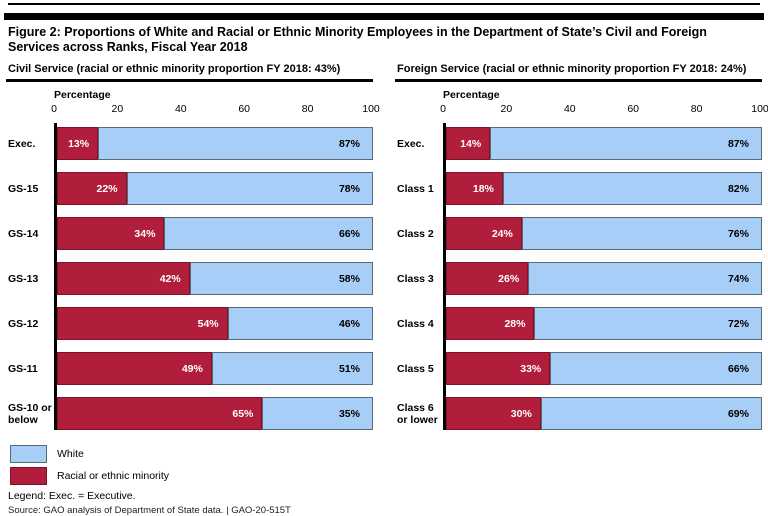 The width and height of the screenshot is (768, 516). I want to click on category-label: GS-10 or below, so click(30, 413).